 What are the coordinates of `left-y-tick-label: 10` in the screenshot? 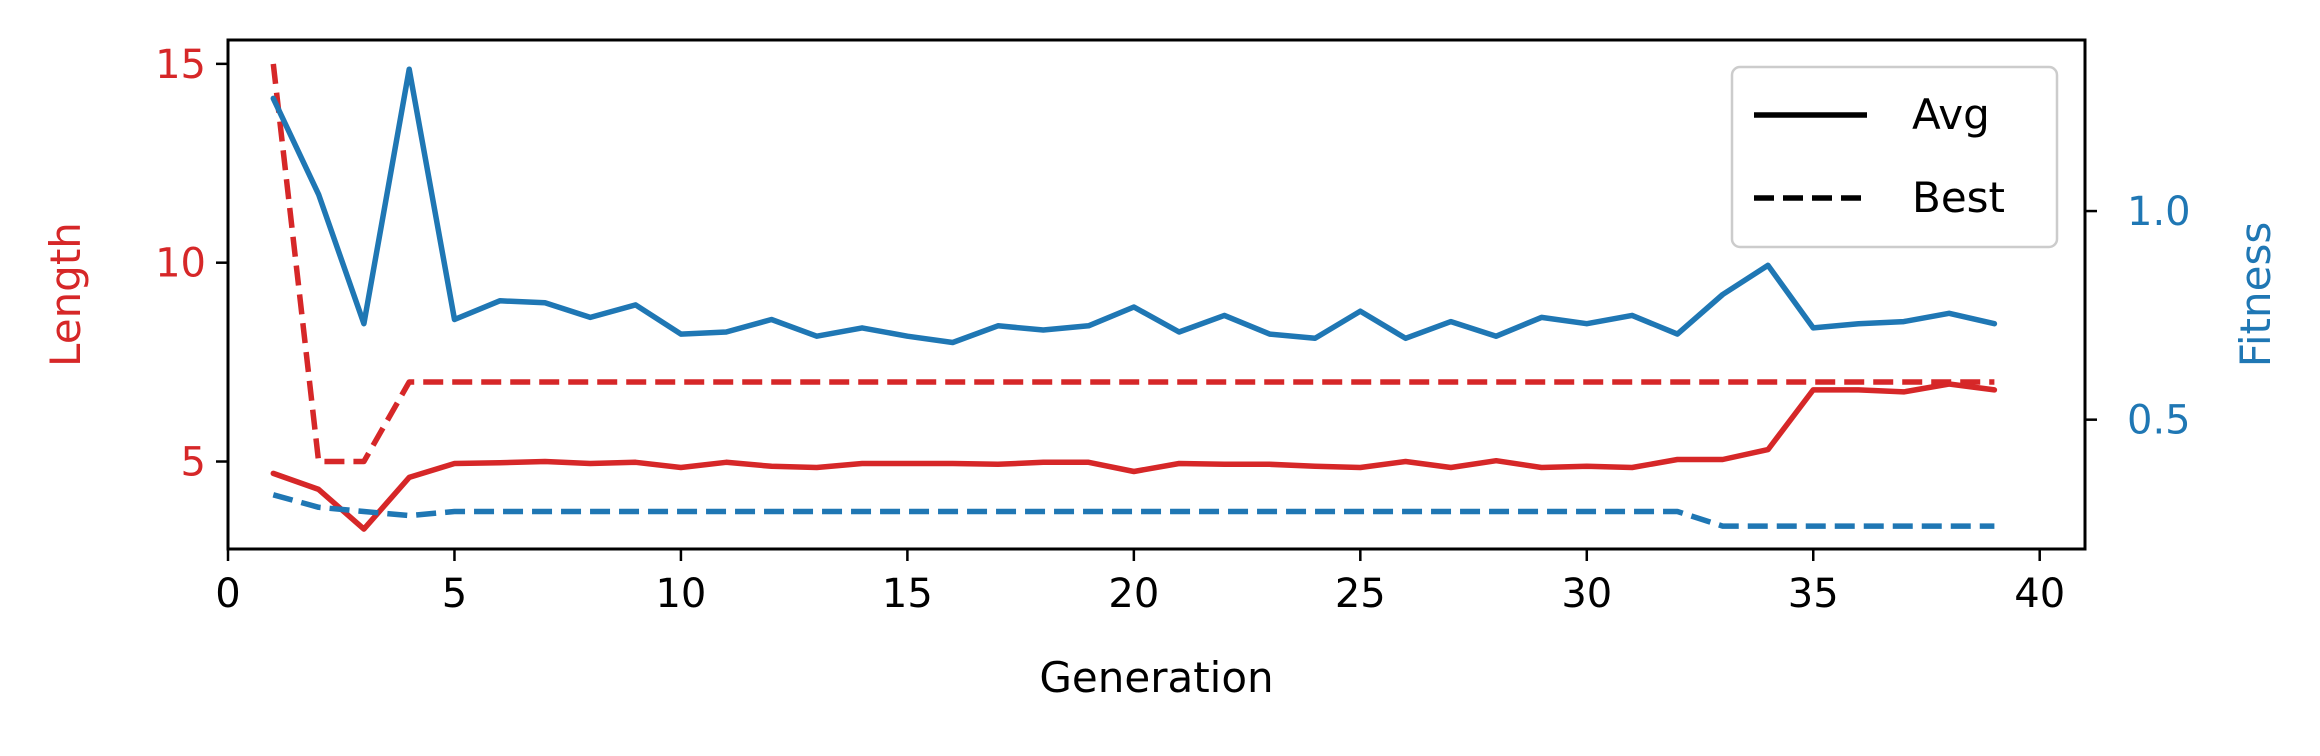 It's located at (180, 264).